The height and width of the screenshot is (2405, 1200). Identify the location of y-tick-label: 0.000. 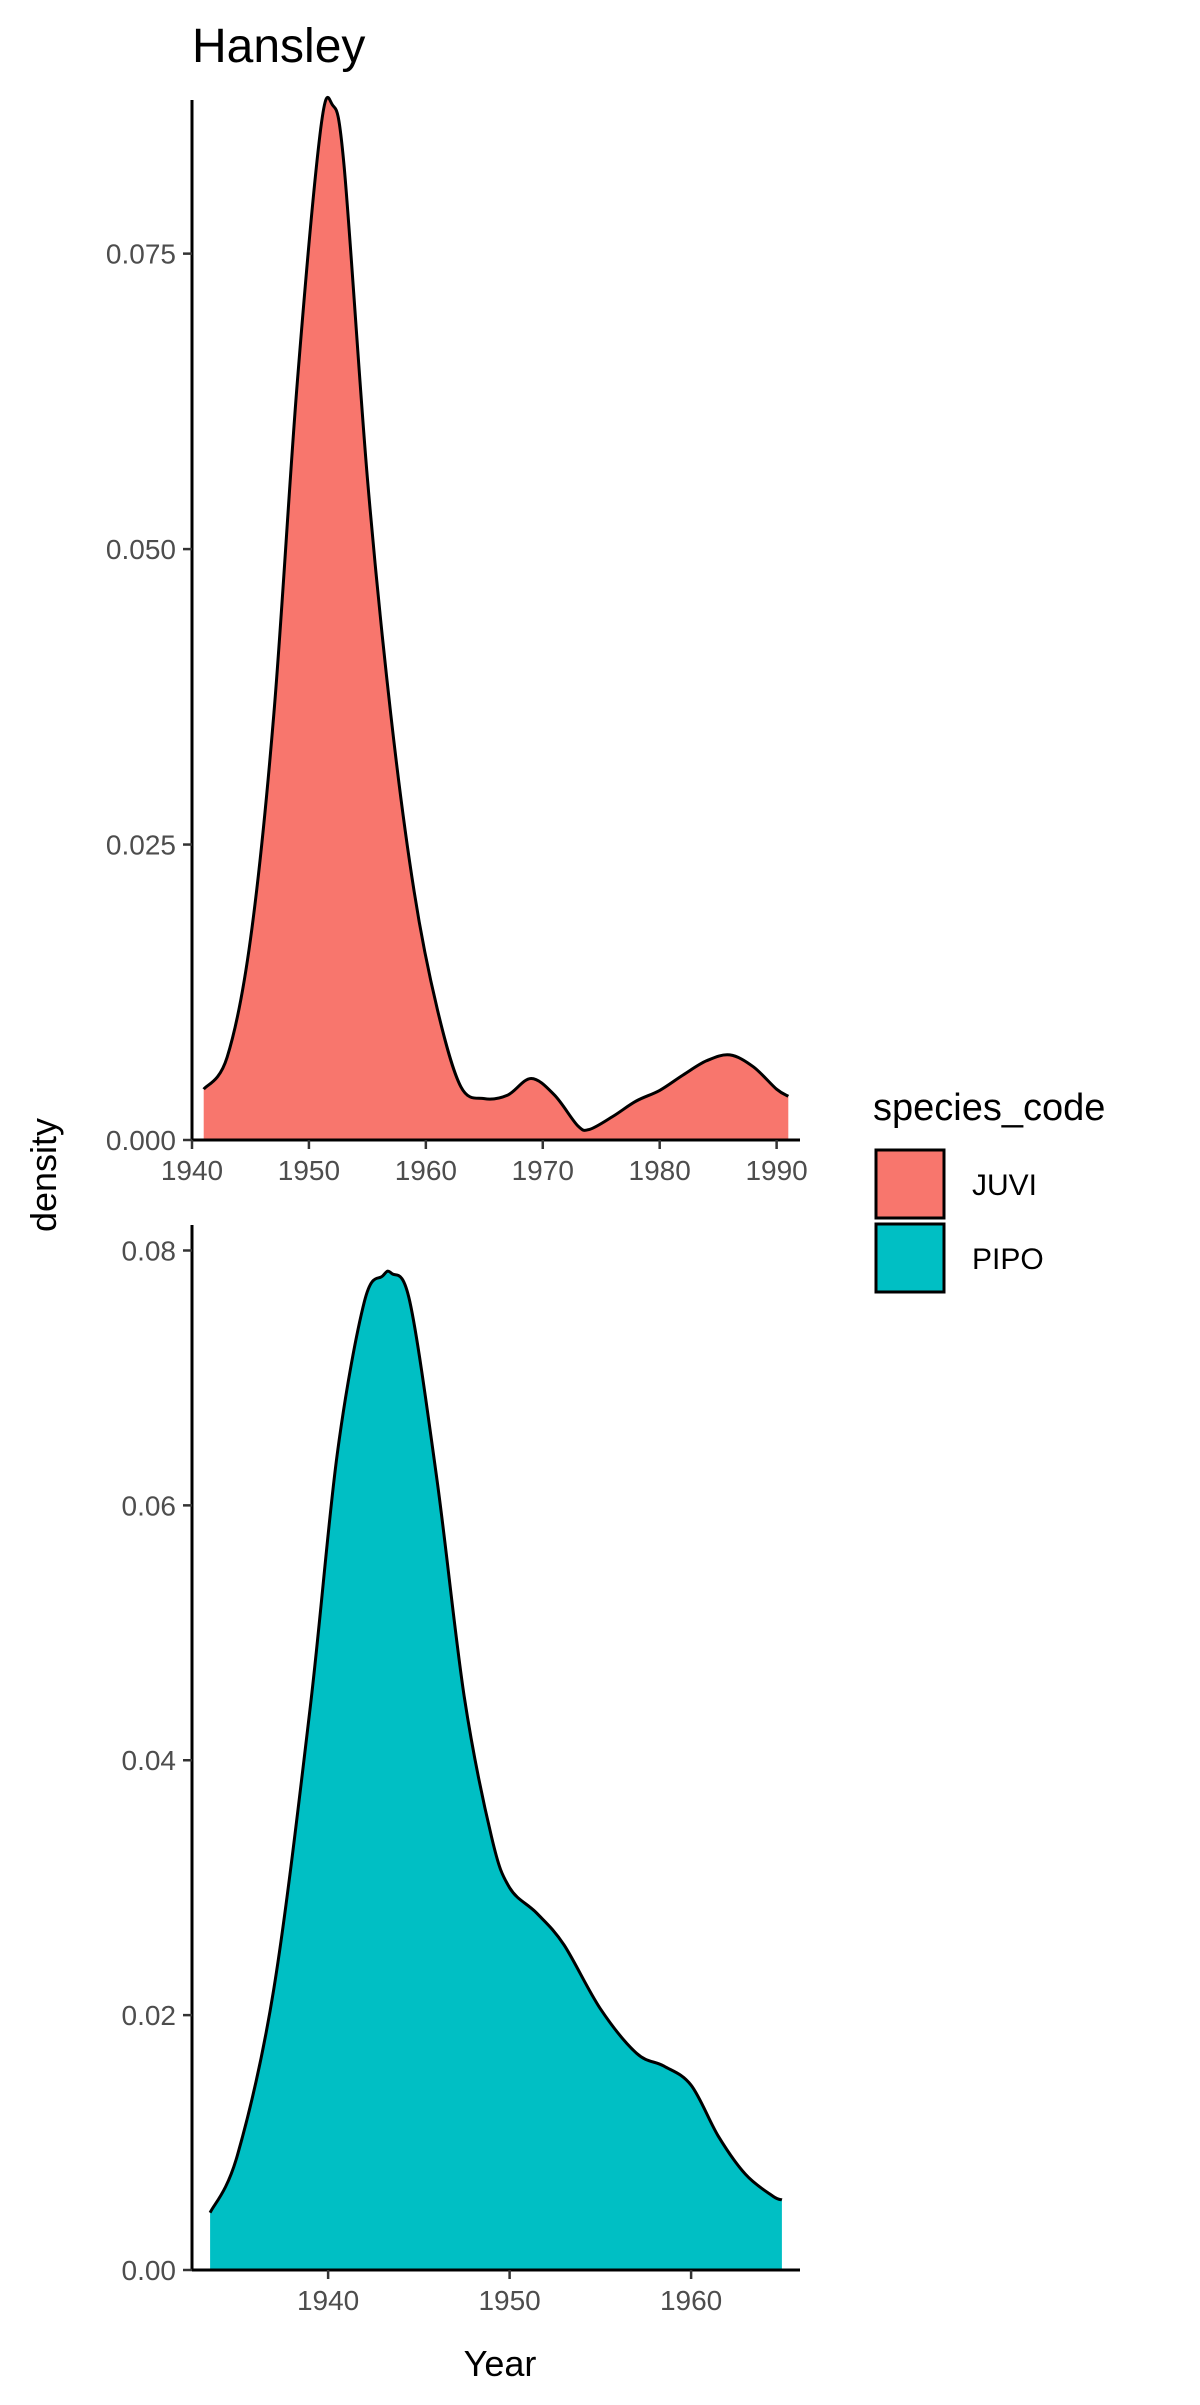
(141, 1140).